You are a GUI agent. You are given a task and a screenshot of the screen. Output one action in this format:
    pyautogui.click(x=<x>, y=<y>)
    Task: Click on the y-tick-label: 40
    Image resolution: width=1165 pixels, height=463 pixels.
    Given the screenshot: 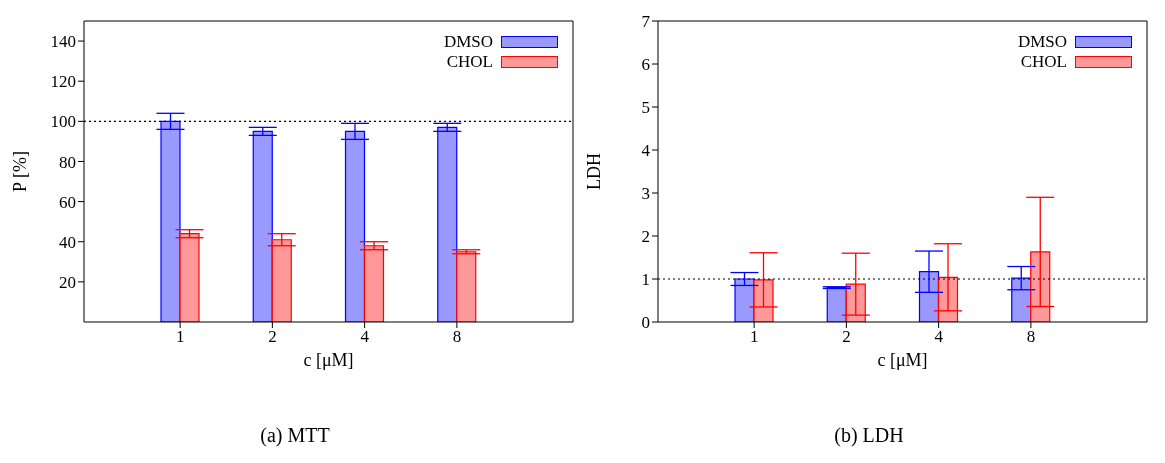 What is the action you would take?
    pyautogui.click(x=67, y=242)
    